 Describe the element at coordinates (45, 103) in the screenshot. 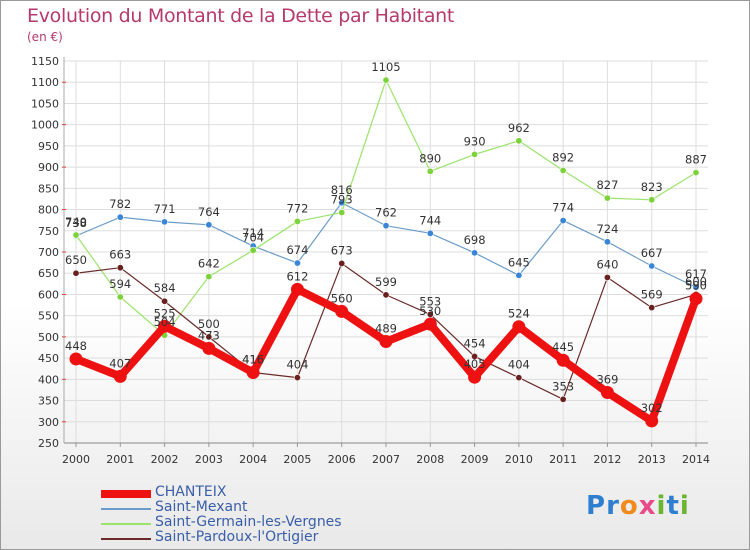

I see `y-tick-label: 1050` at that location.